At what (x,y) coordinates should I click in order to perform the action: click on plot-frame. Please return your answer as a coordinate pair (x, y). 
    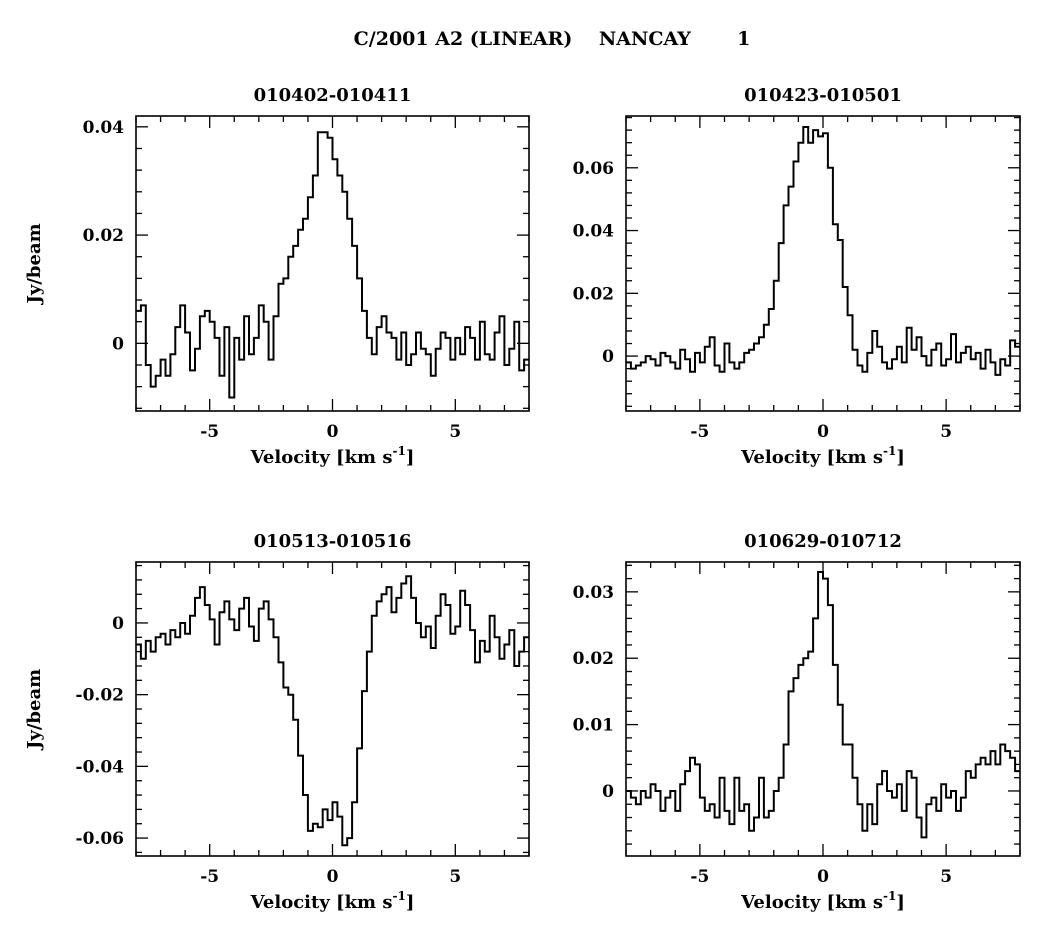
    Looking at the image, I should click on (823, 263).